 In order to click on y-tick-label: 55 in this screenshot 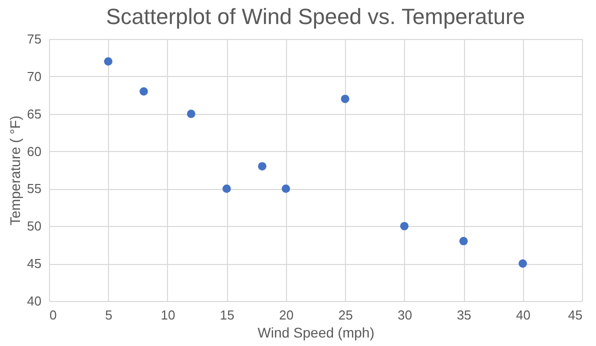, I will do `click(34, 188)`.